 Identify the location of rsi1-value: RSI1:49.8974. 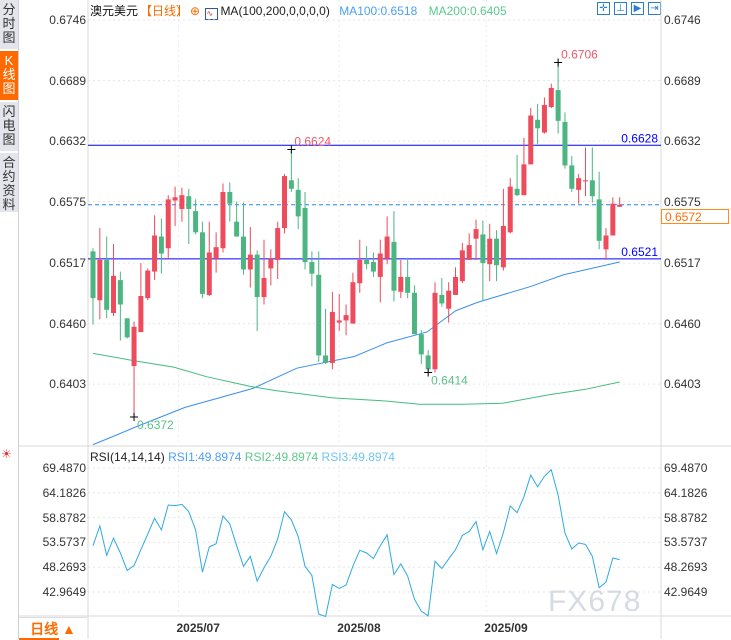
(205, 457).